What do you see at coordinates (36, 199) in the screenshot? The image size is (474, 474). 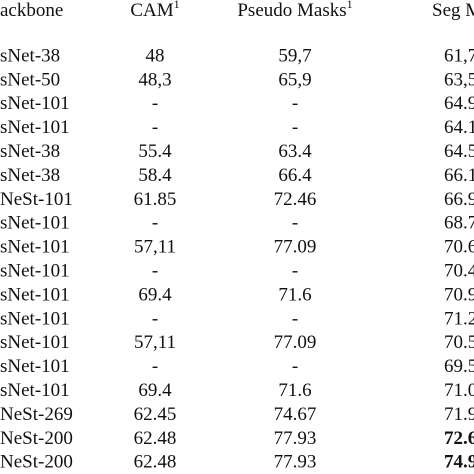 I see `table-cell: NeSt-101` at bounding box center [36, 199].